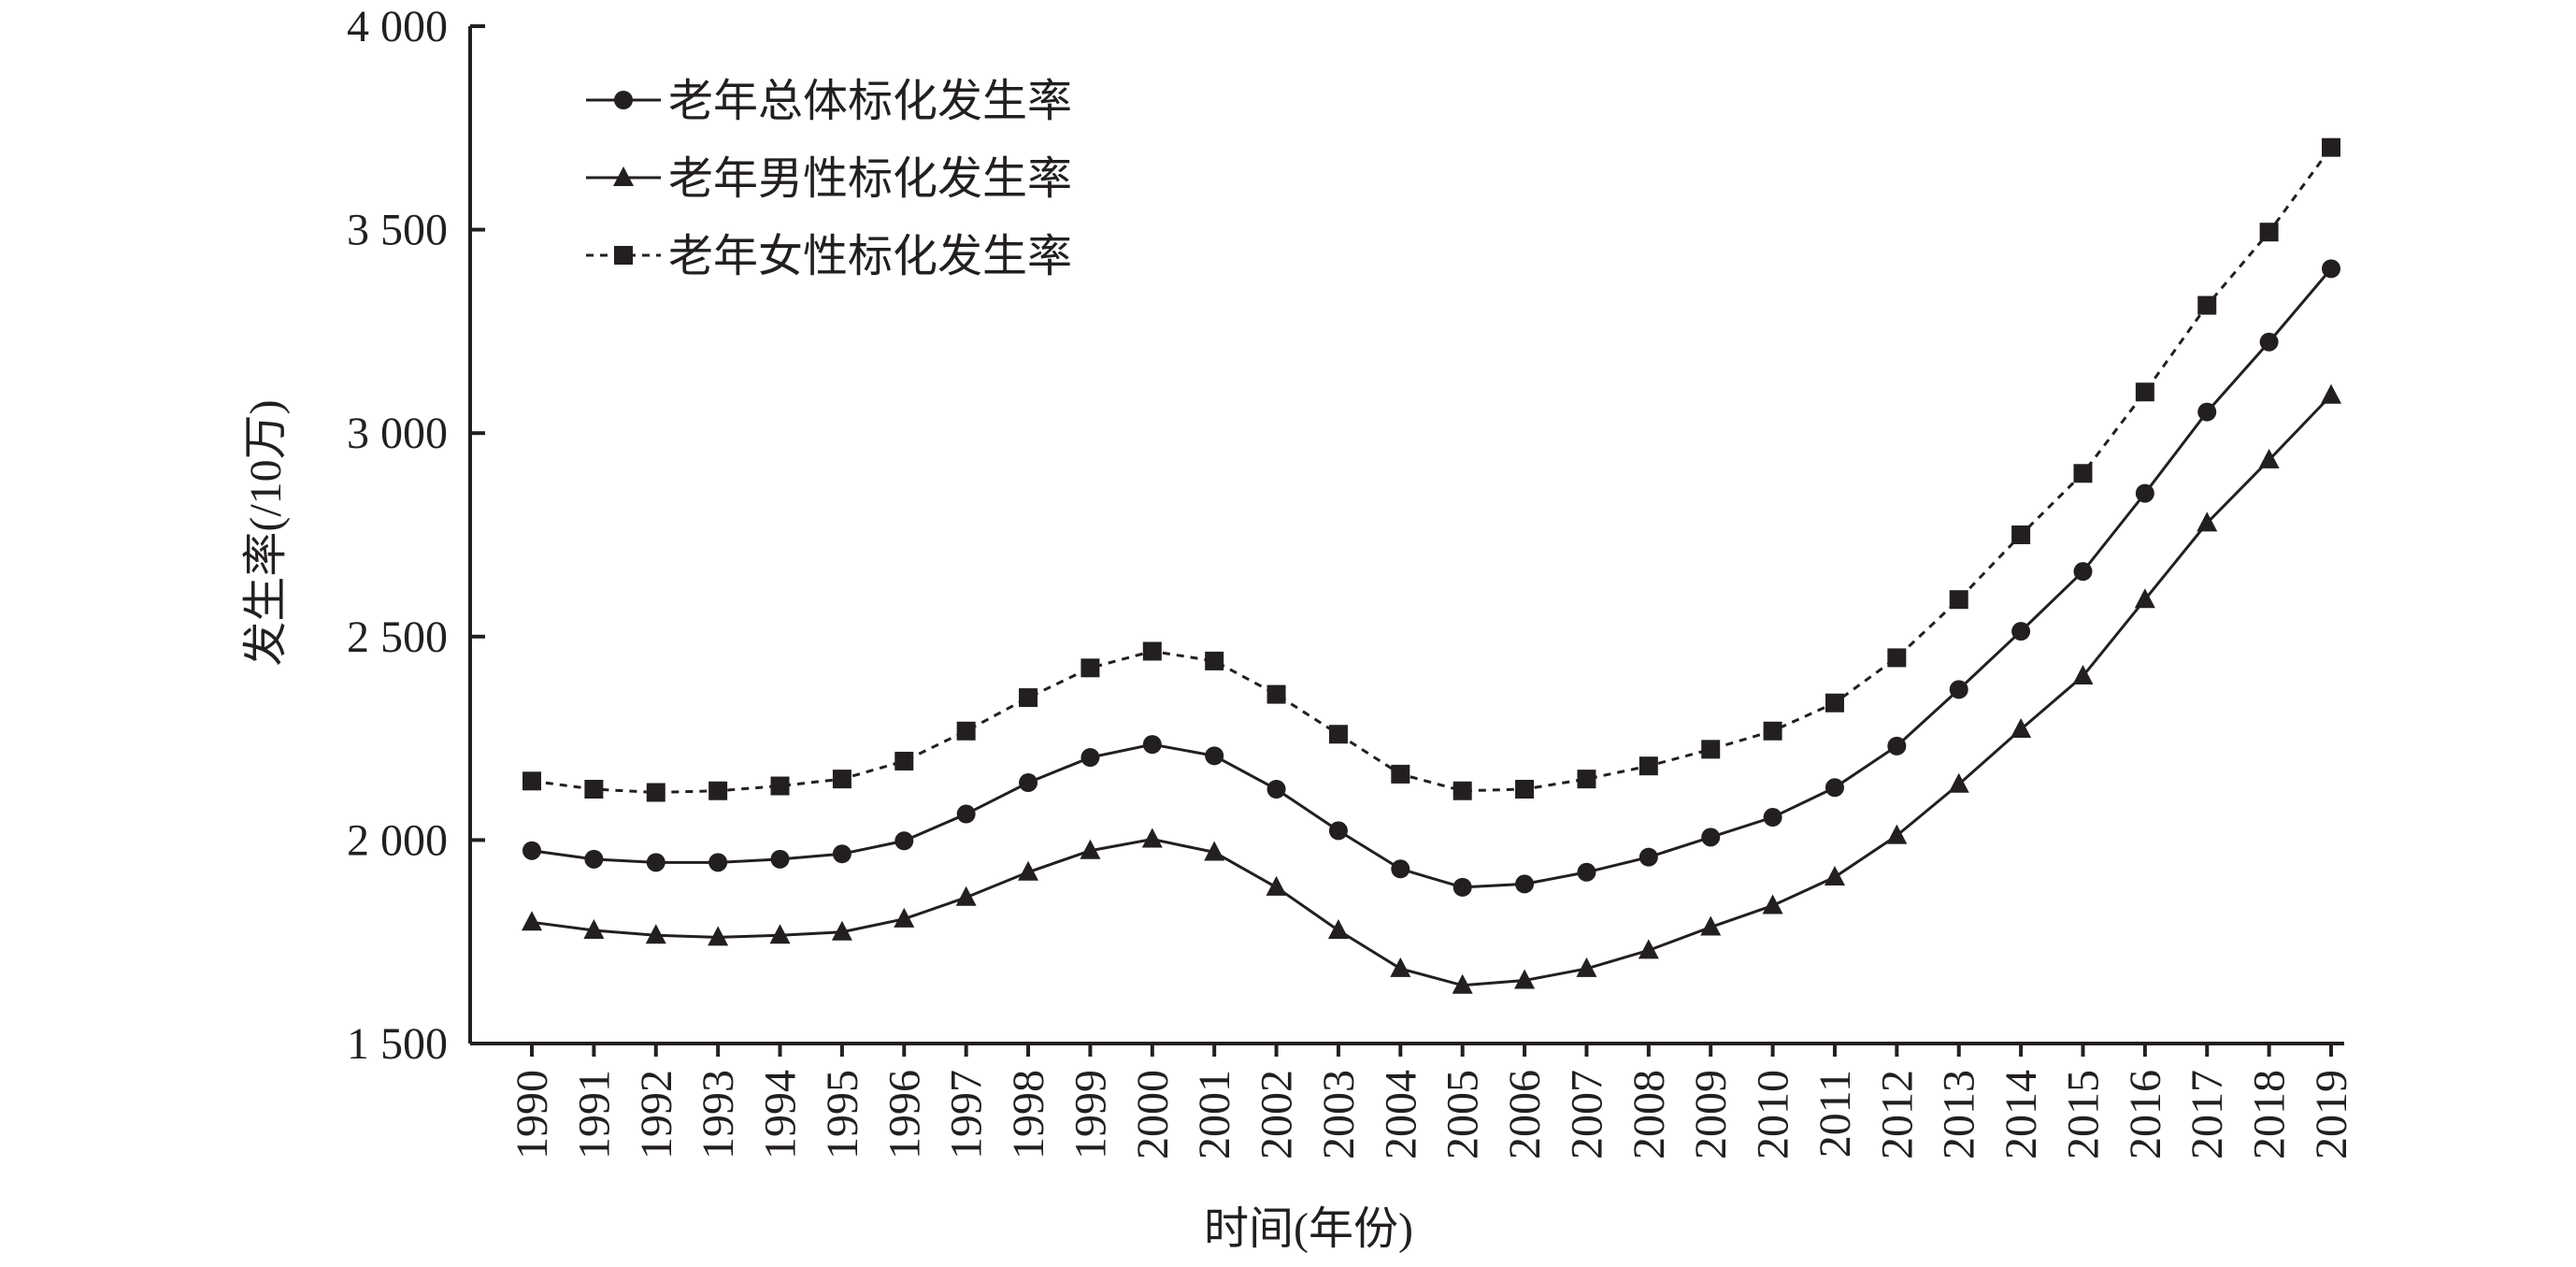 The height and width of the screenshot is (1267, 2576). I want to click on x-tick-label: 2014, so click(2021, 1114).